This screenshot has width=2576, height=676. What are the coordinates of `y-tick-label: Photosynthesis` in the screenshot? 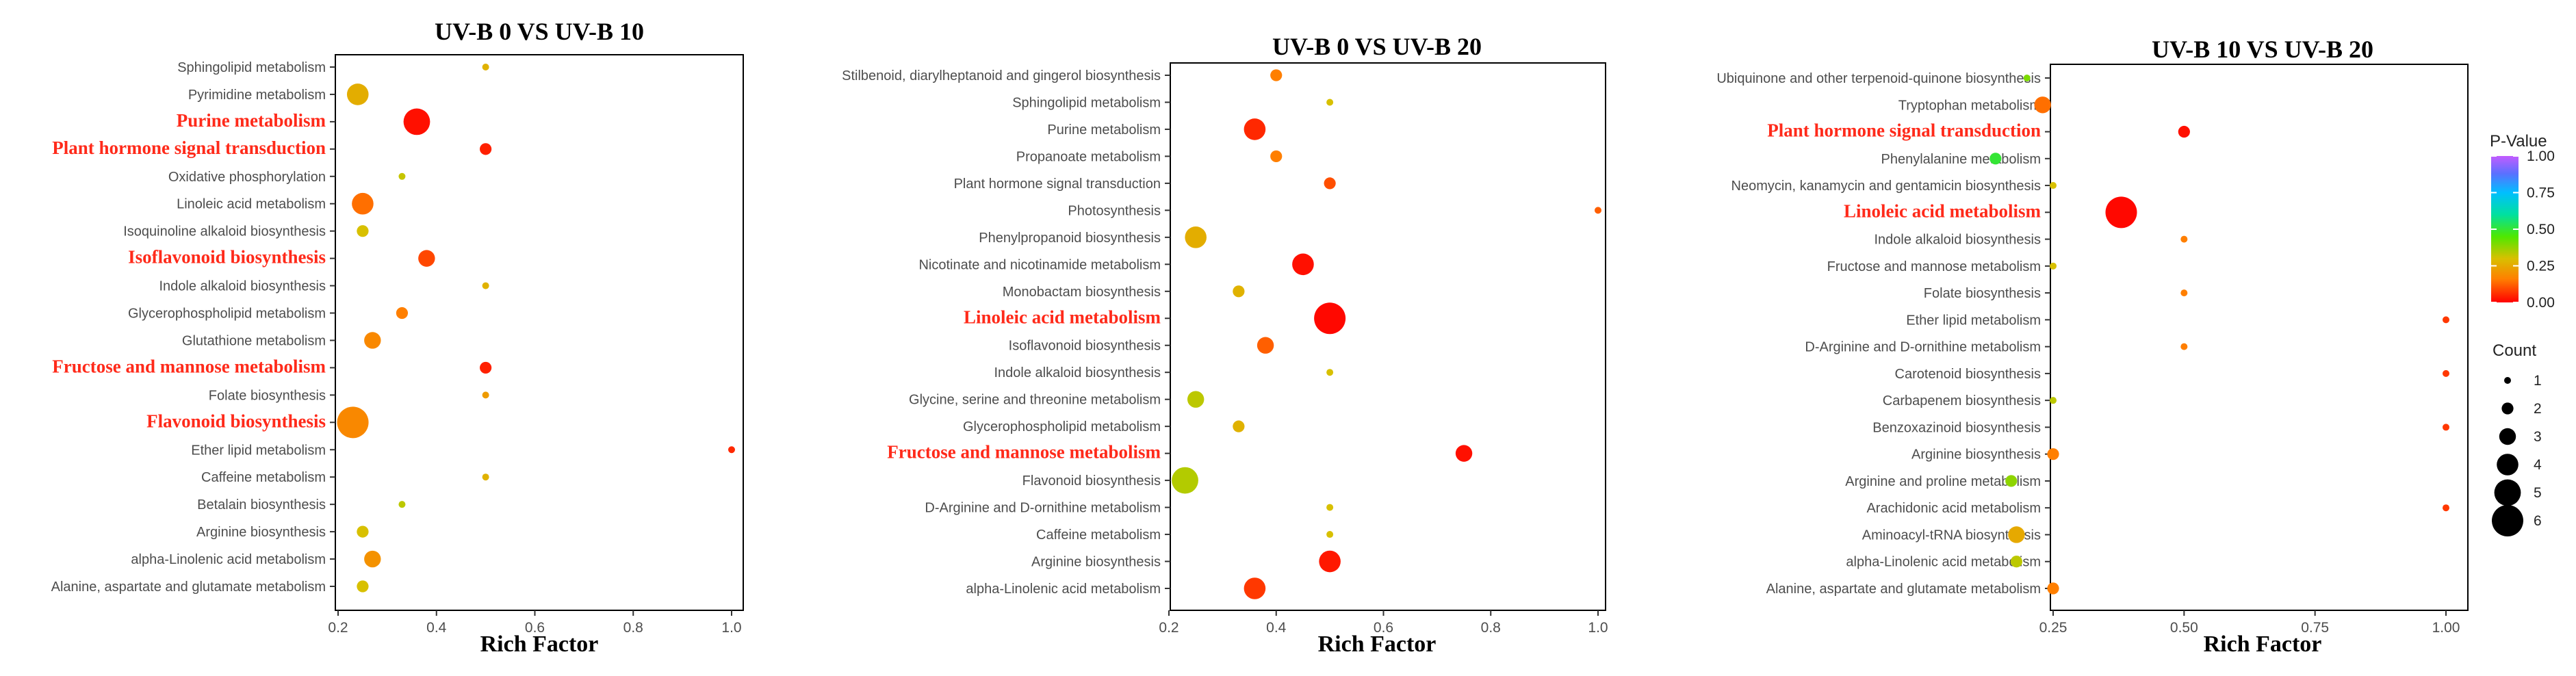 It's located at (1114, 210).